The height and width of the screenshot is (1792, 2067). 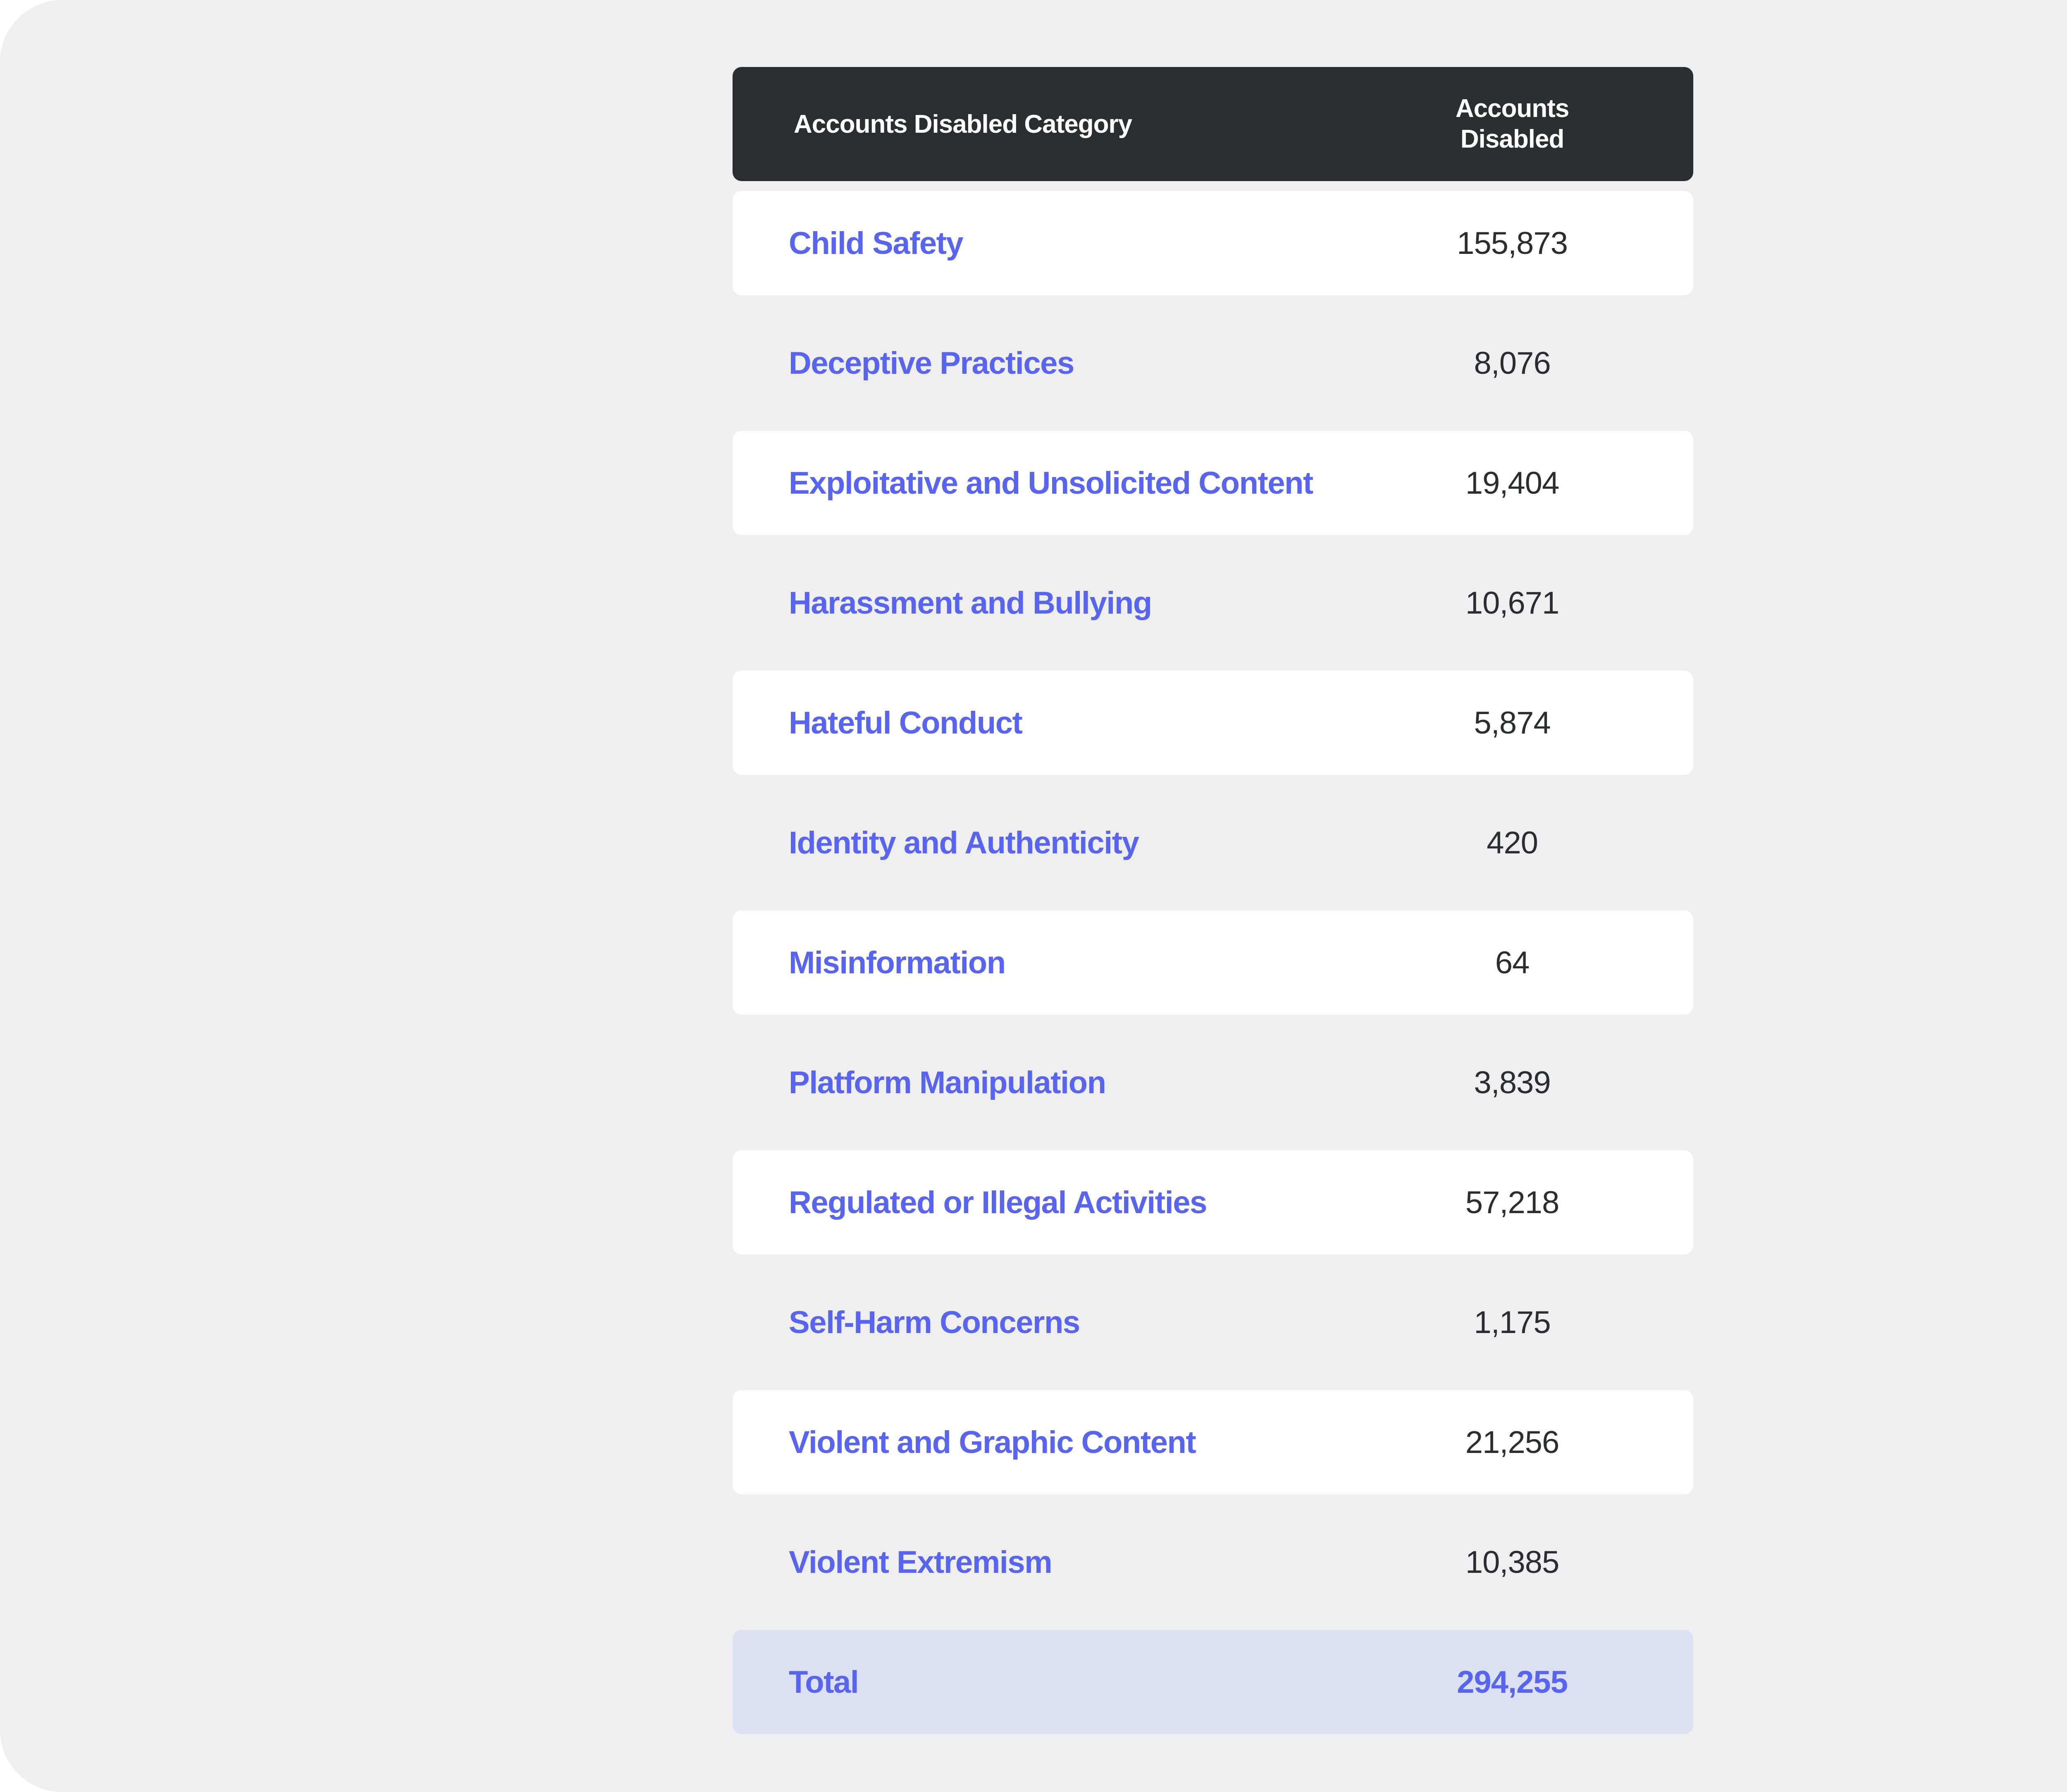 What do you see at coordinates (1213, 1562) in the screenshot?
I see `table-row: Violent Extremism 10,385` at bounding box center [1213, 1562].